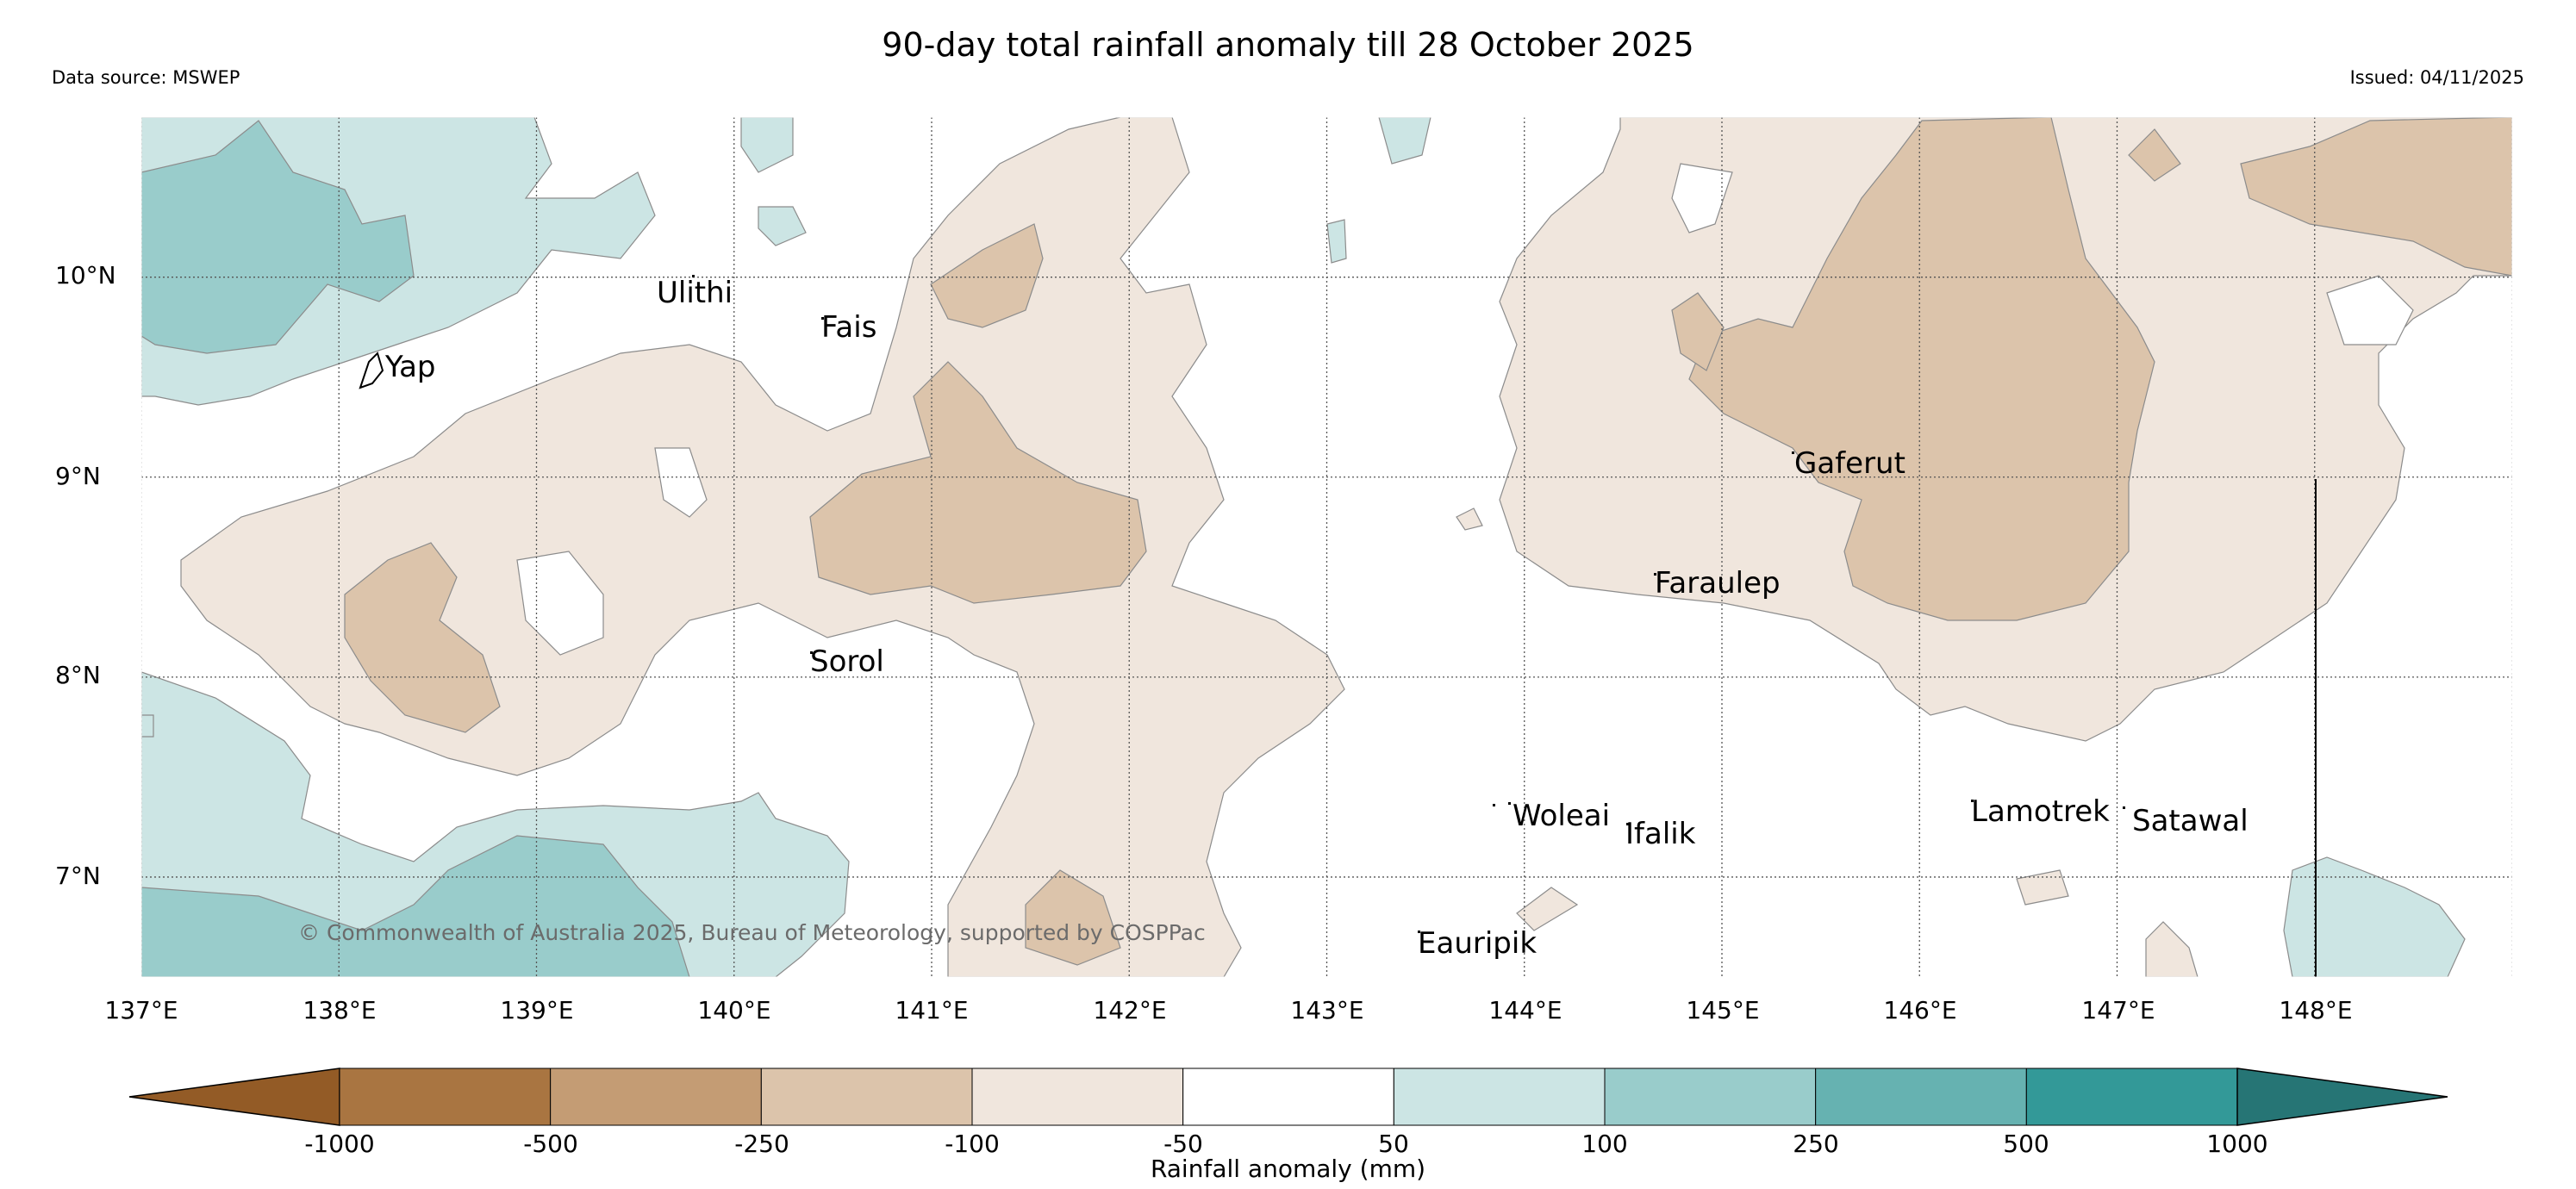 Image resolution: width=2576 pixels, height=1189 pixels. Describe the element at coordinates (234, 1097) in the screenshot. I see `colorbar-extend-low` at that location.